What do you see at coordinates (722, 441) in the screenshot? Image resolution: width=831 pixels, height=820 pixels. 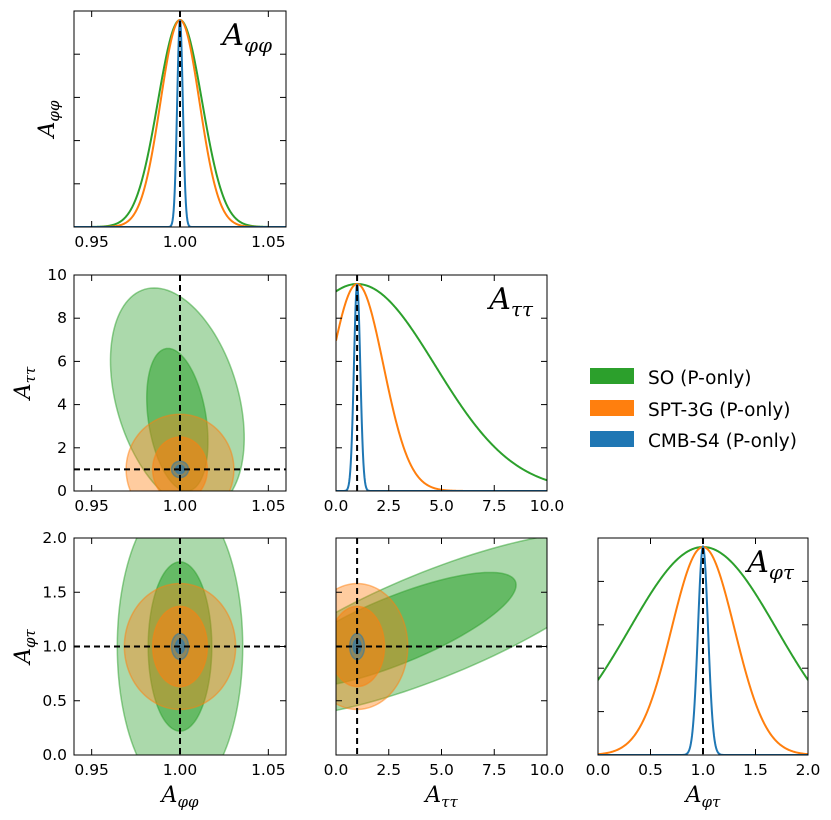 I see `legend-label-cmbs4: CMB-S4 (P-only)` at bounding box center [722, 441].